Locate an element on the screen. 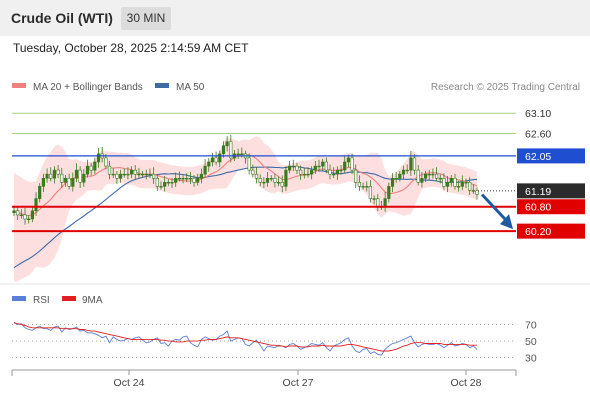 This screenshot has width=590, height=400. level-label-current: 61.19 is located at coordinates (538, 192).